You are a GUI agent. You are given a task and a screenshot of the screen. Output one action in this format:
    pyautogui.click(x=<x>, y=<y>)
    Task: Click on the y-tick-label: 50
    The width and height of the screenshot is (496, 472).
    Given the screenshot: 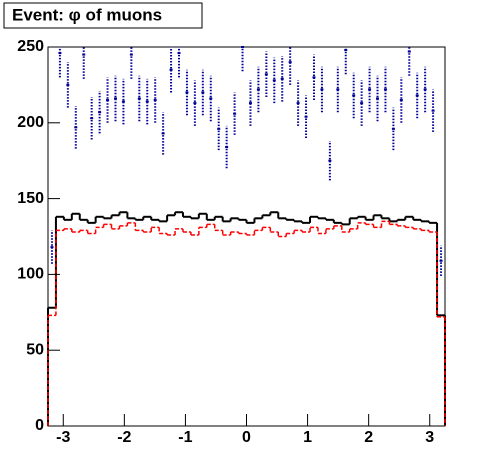 What is the action you would take?
    pyautogui.click(x=35, y=349)
    